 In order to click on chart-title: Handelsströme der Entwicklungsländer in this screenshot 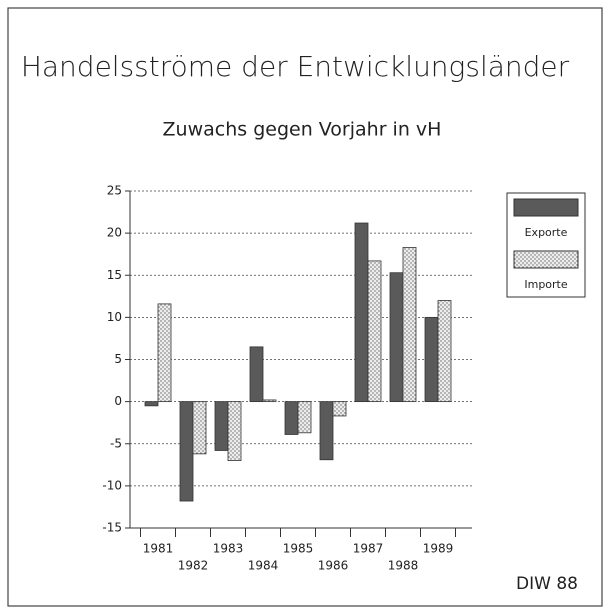, I will do `click(295, 66)`.